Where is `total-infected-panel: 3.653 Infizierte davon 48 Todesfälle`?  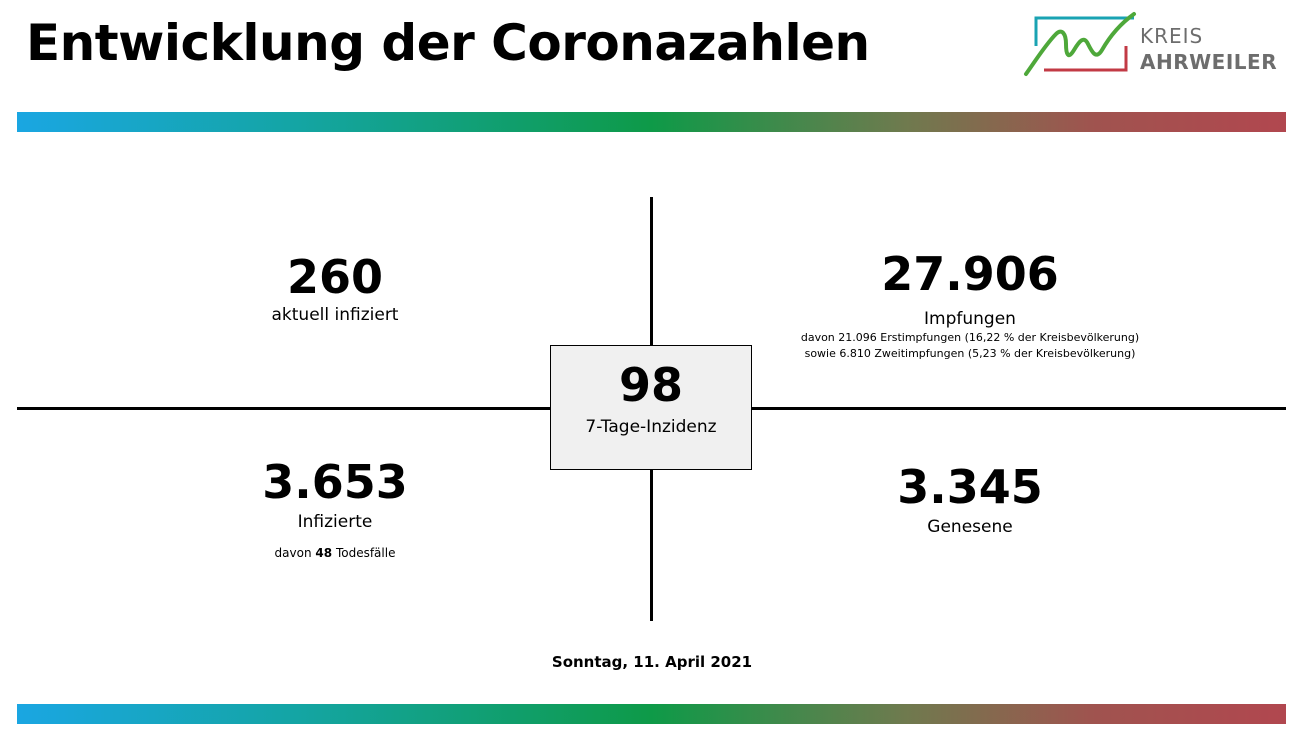
total-infected-panel: 3.653 Infizierte davon 48 Todesfälle is located at coordinates (335, 508).